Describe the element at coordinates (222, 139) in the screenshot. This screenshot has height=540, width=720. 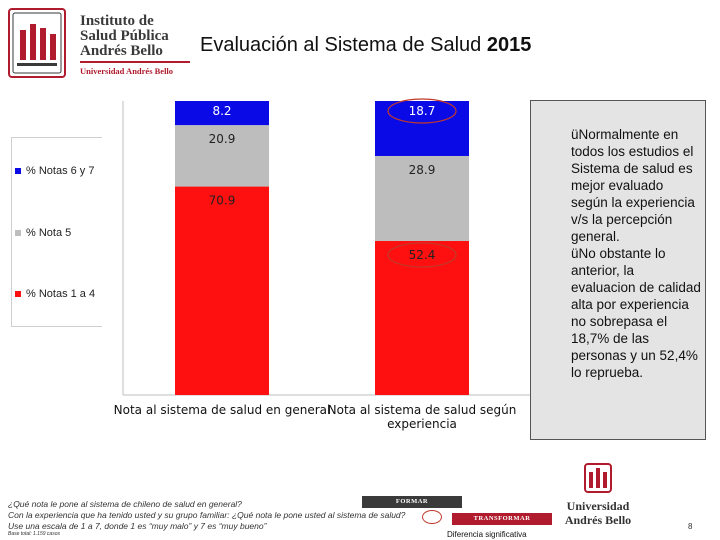
I see `data-label: 20.9` at that location.